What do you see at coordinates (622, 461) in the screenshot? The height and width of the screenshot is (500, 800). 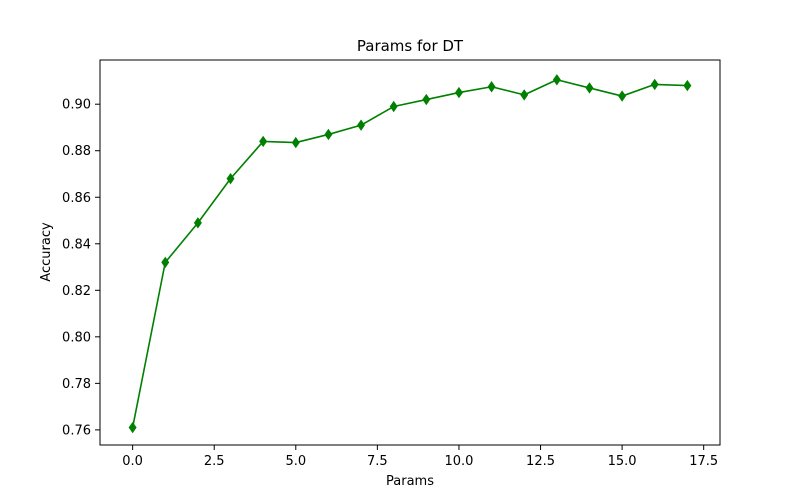 I see `x-tick-label: 15.0` at bounding box center [622, 461].